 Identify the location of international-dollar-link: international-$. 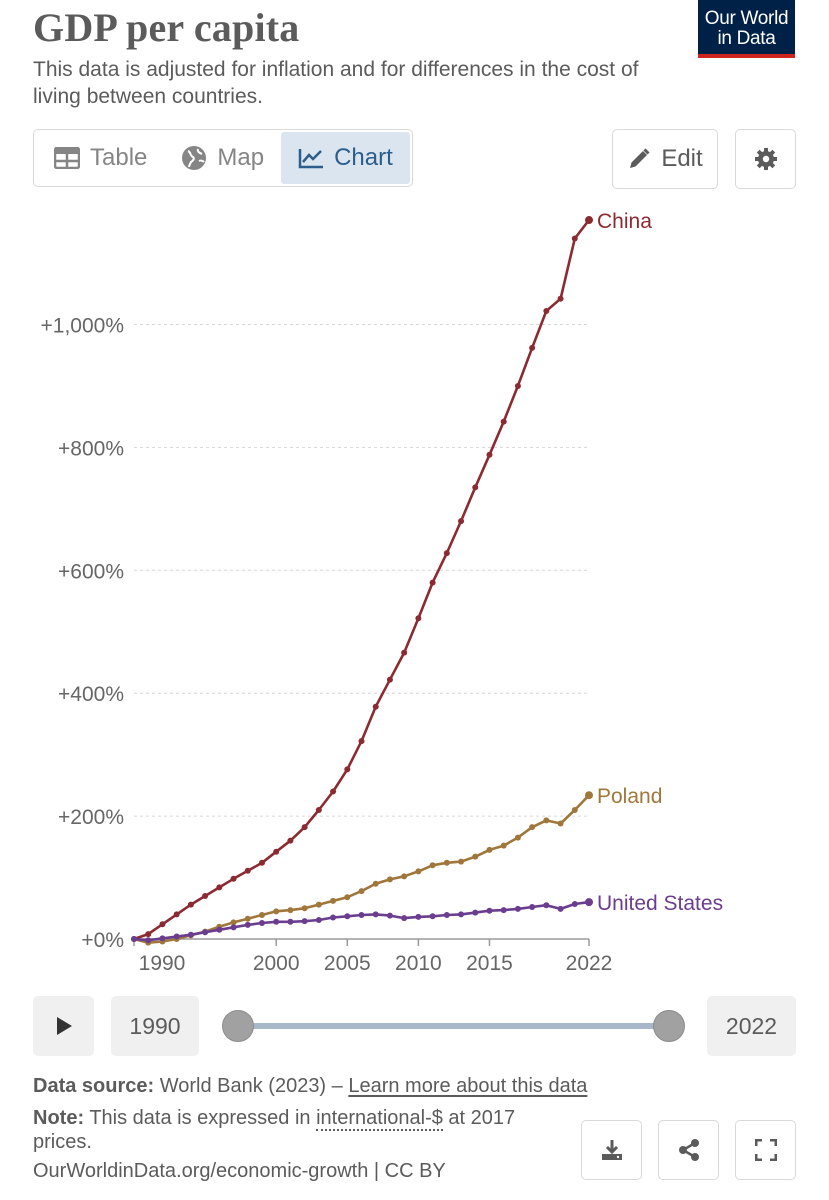
(379, 1119).